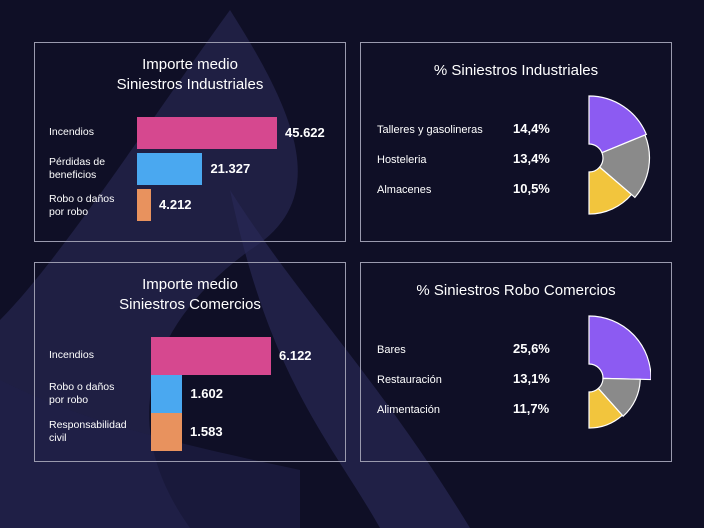  What do you see at coordinates (230, 168) in the screenshot?
I see `bar-value-label: 21.327` at bounding box center [230, 168].